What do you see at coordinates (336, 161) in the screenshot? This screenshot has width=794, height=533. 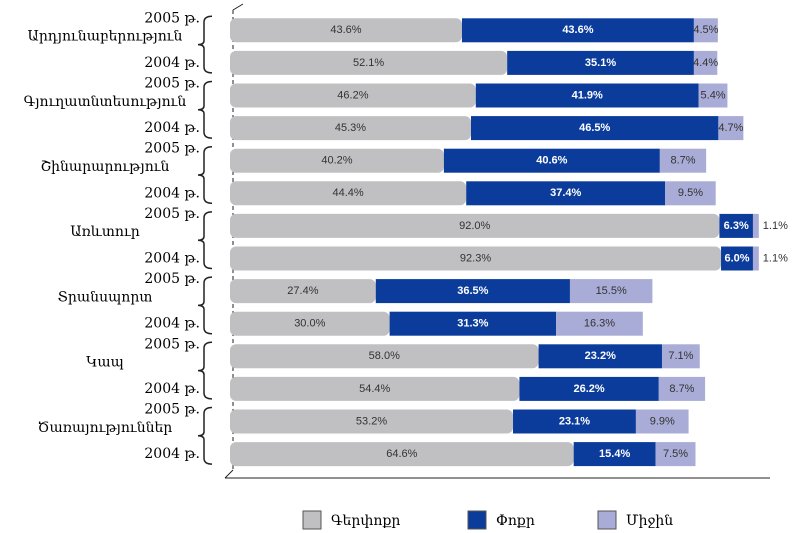 I see `data-label: 40.2%` at bounding box center [336, 161].